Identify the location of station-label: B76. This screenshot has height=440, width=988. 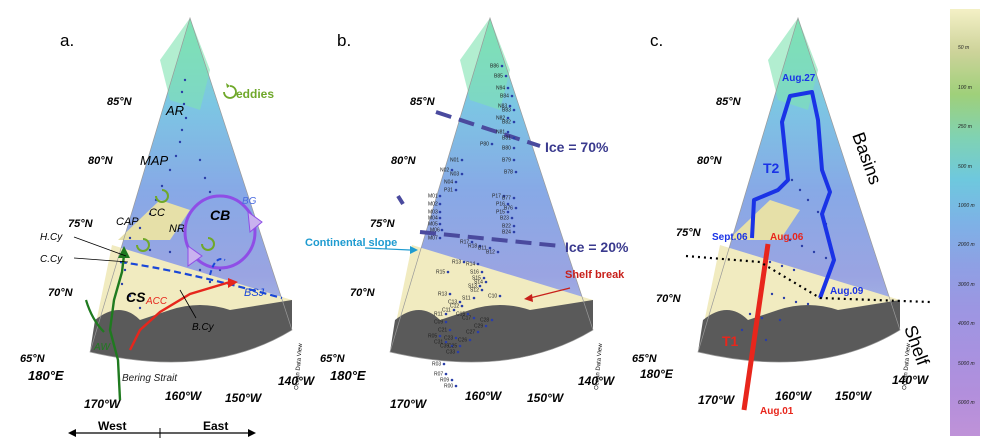
(508, 209).